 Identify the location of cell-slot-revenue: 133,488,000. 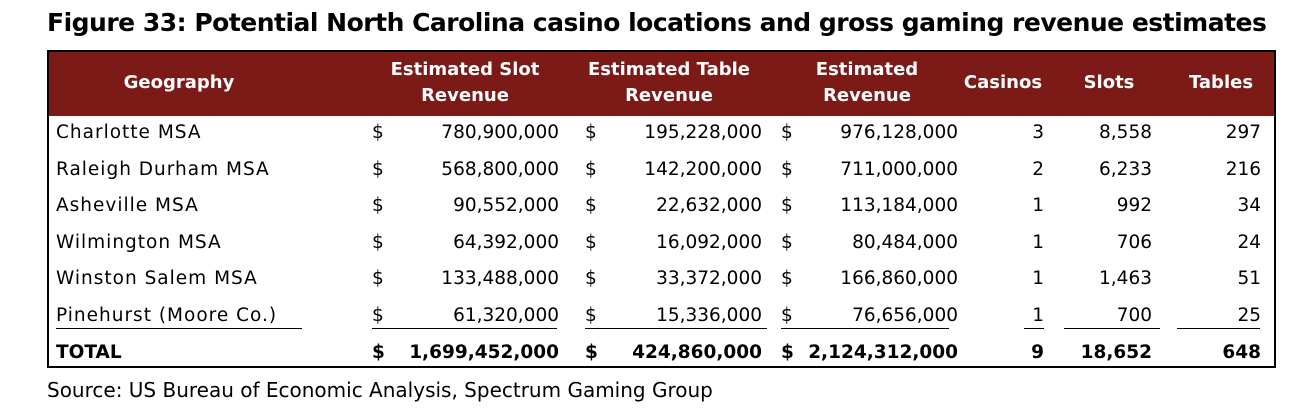
(500, 279).